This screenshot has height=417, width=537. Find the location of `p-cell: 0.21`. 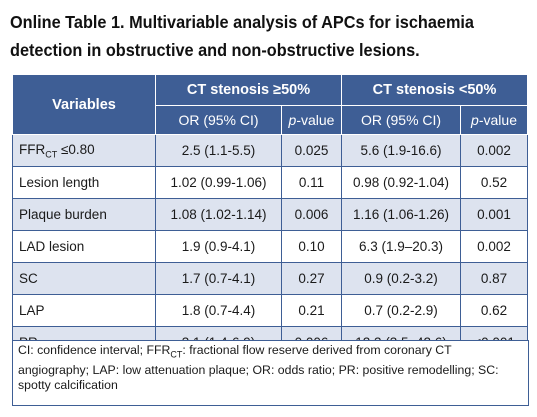

p-cell: 0.21 is located at coordinates (311, 310).